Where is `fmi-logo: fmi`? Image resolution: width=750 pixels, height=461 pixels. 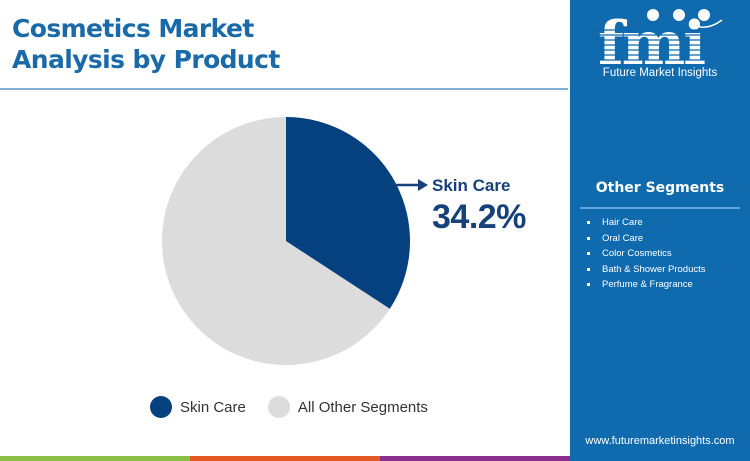 fmi-logo: fmi is located at coordinates (661, 38).